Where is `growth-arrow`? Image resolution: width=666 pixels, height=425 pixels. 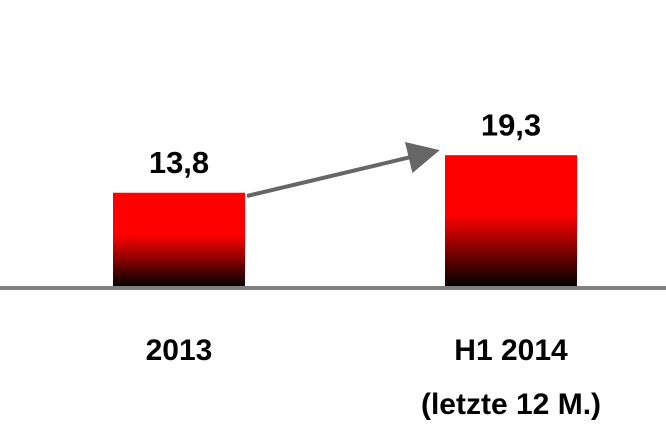
growth-arrow is located at coordinates (343, 169).